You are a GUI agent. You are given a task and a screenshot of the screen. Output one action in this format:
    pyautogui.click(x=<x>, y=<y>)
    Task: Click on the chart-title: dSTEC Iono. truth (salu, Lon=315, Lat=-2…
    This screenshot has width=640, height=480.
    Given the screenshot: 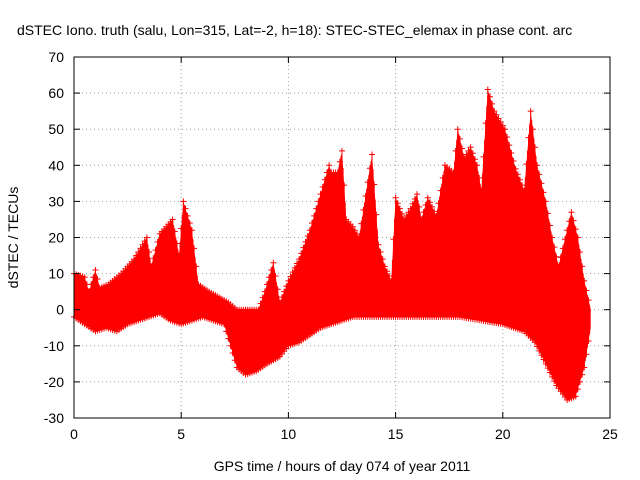 What is the action you would take?
    pyautogui.click(x=294, y=30)
    